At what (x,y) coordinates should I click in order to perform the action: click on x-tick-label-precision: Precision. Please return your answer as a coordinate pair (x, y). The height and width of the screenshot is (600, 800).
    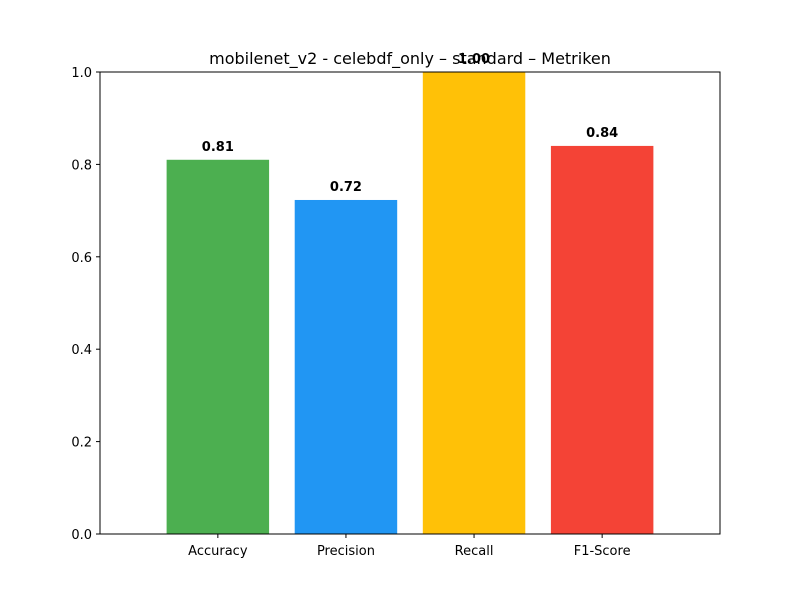
    Looking at the image, I should click on (346, 551).